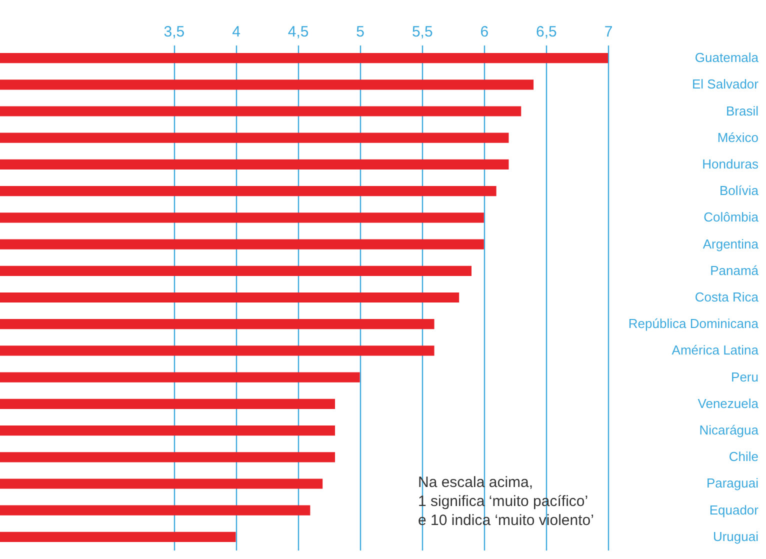 The height and width of the screenshot is (559, 766). What do you see at coordinates (546, 32) in the screenshot?
I see `x-tick-label: 6,5` at bounding box center [546, 32].